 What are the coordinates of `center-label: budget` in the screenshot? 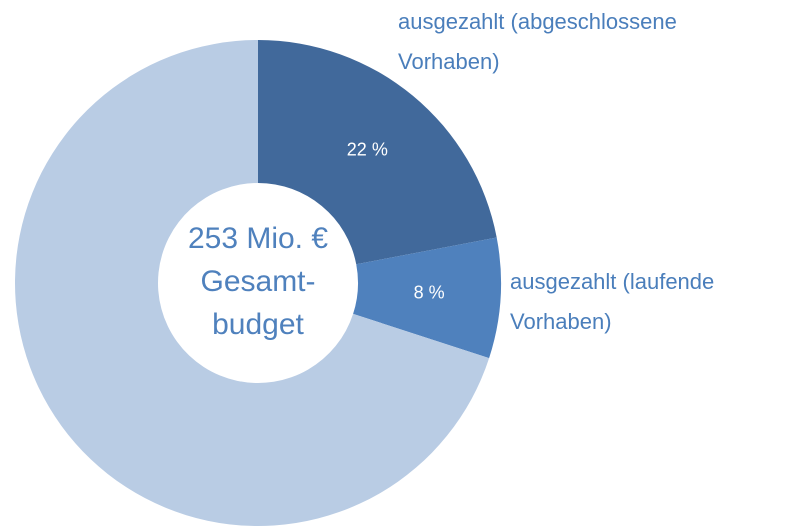 It's located at (258, 324).